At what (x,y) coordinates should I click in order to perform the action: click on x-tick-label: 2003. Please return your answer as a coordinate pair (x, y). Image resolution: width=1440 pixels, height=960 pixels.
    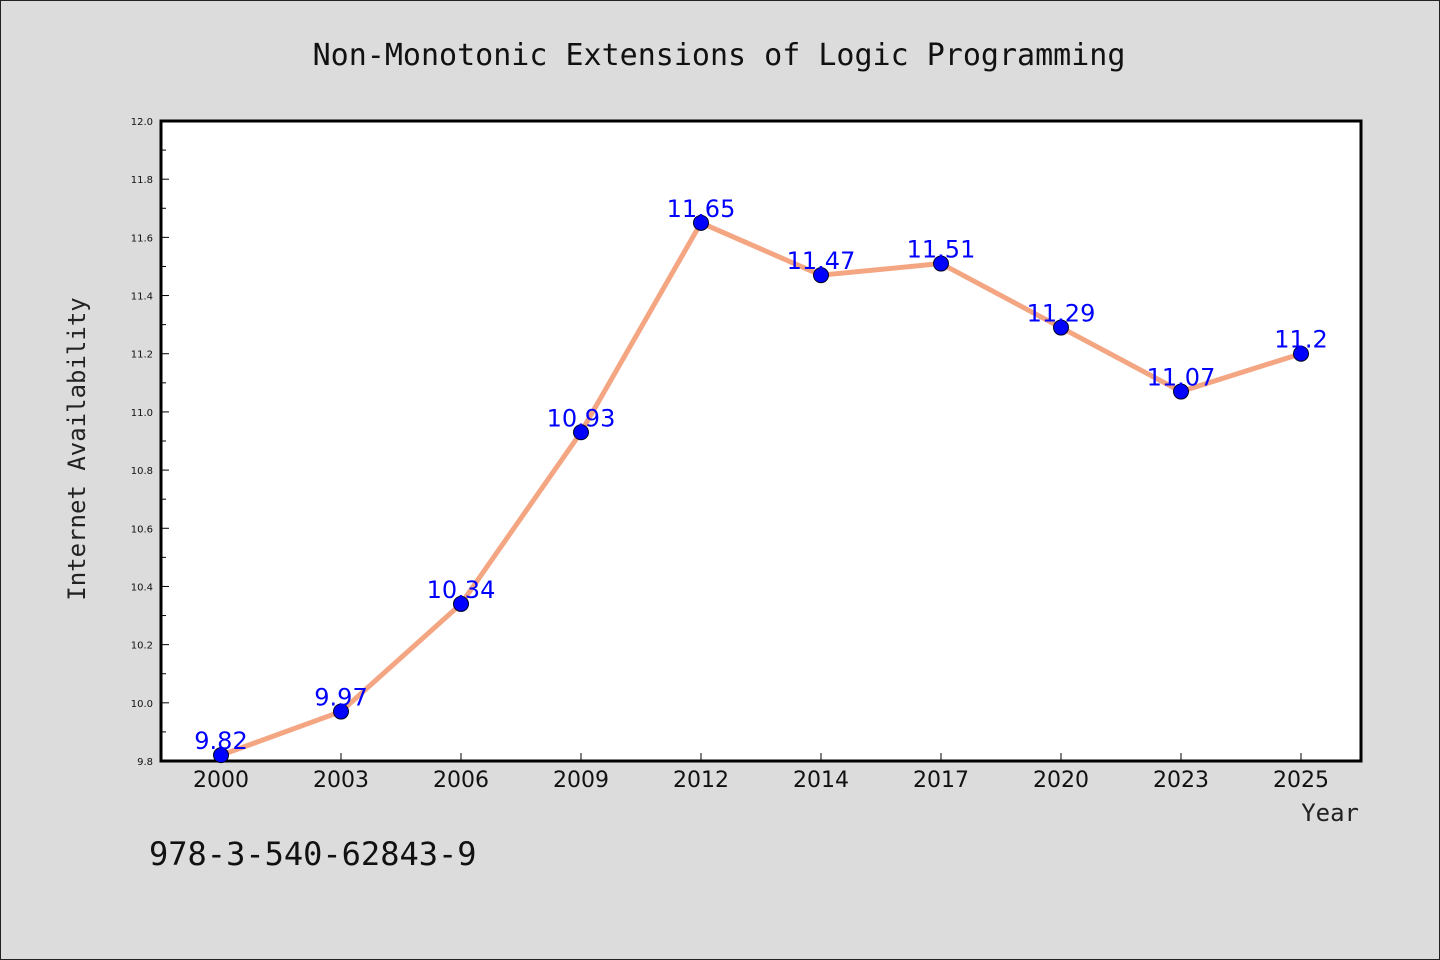
    Looking at the image, I should click on (341, 780).